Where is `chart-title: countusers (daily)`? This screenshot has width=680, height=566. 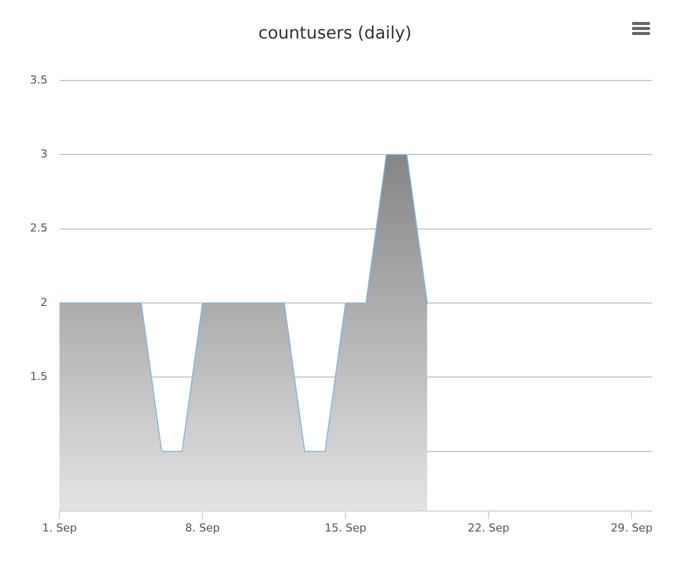 chart-title: countusers (daily) is located at coordinates (335, 34).